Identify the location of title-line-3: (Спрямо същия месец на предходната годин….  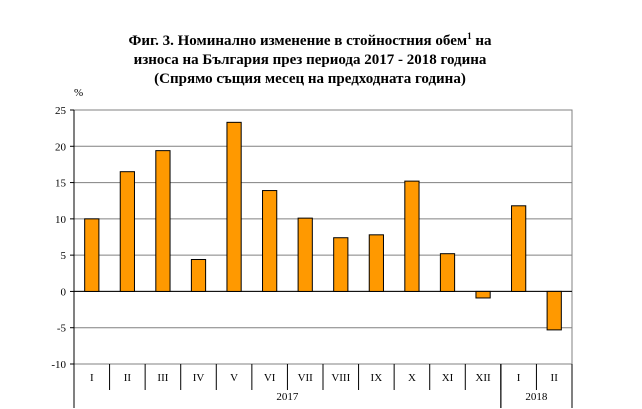
(310, 79).